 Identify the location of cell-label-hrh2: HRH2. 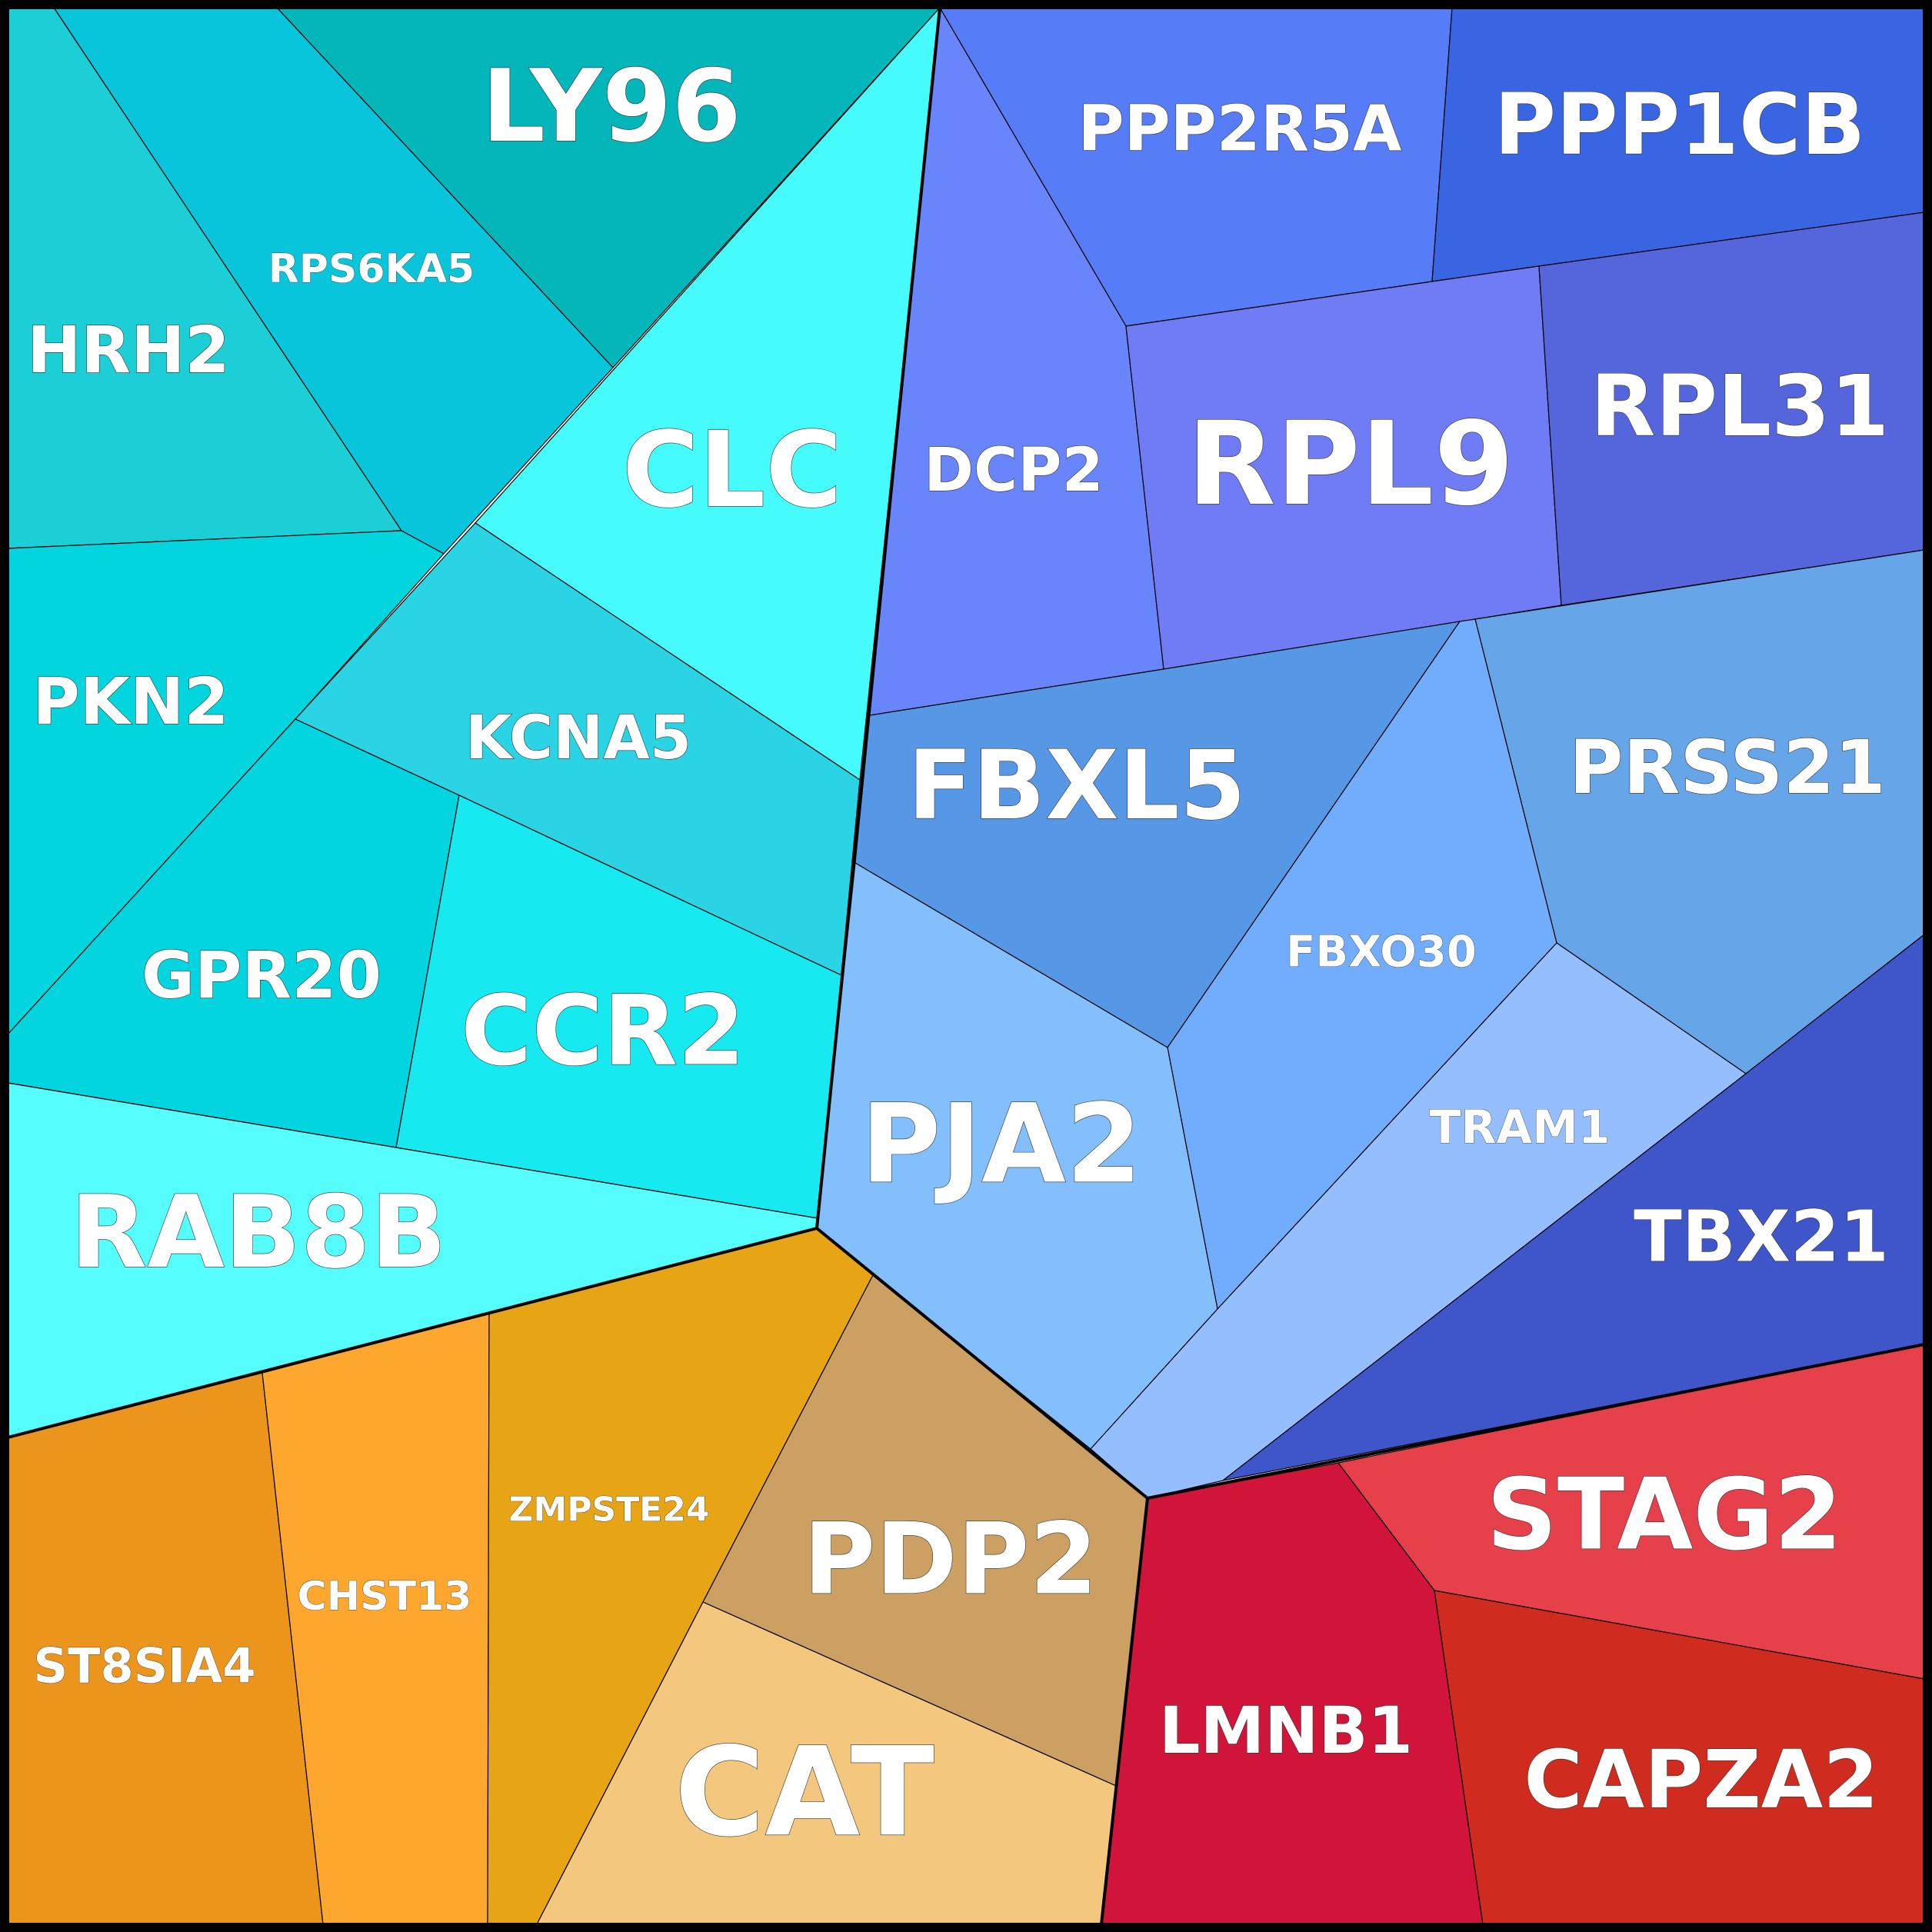
(128, 350).